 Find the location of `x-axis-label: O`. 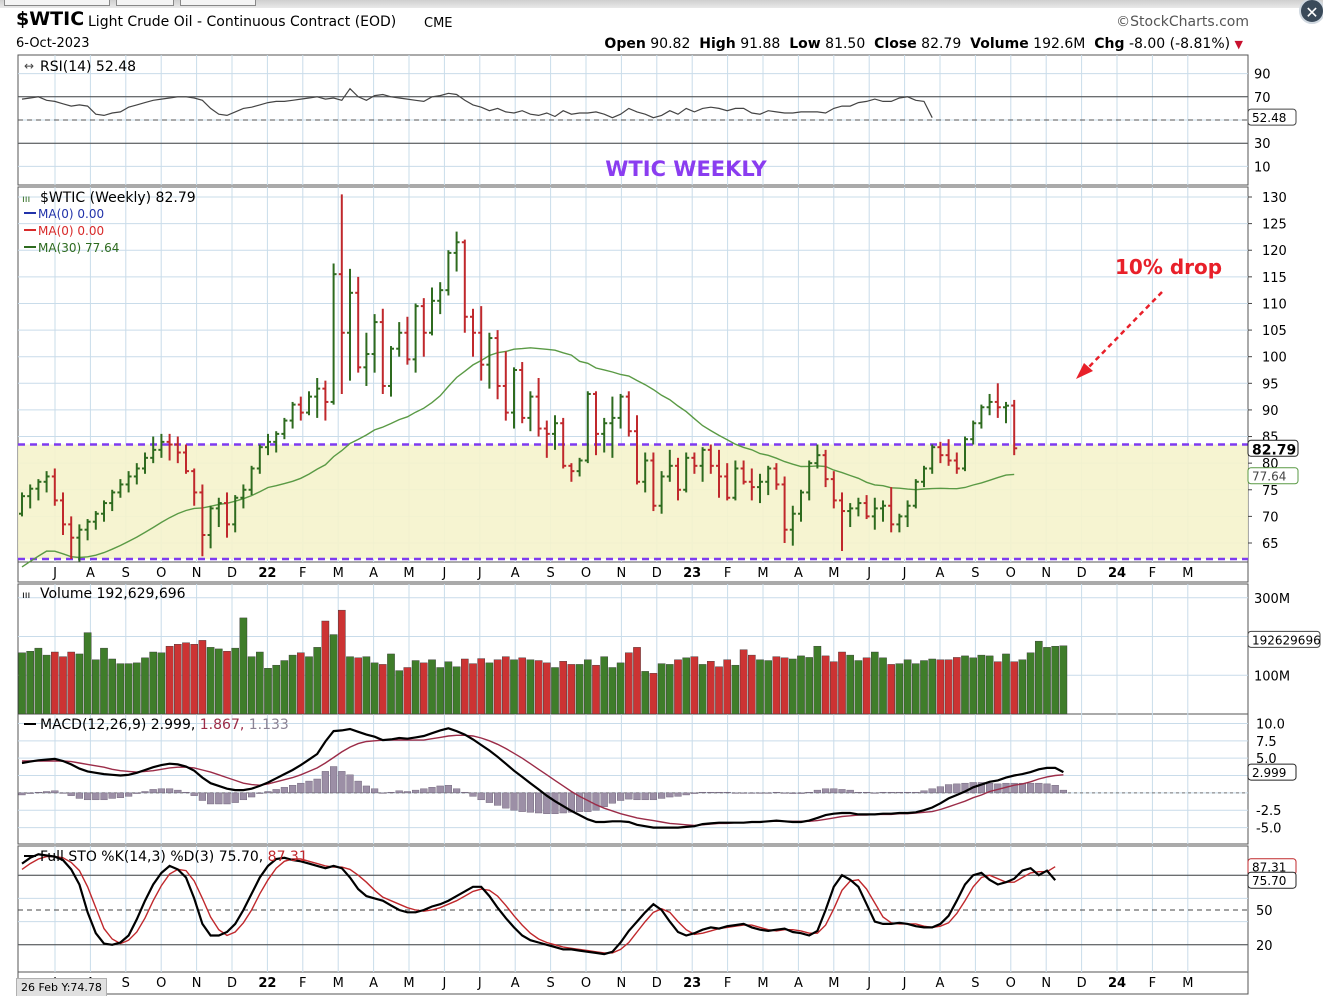

x-axis-label: O is located at coordinates (586, 573).